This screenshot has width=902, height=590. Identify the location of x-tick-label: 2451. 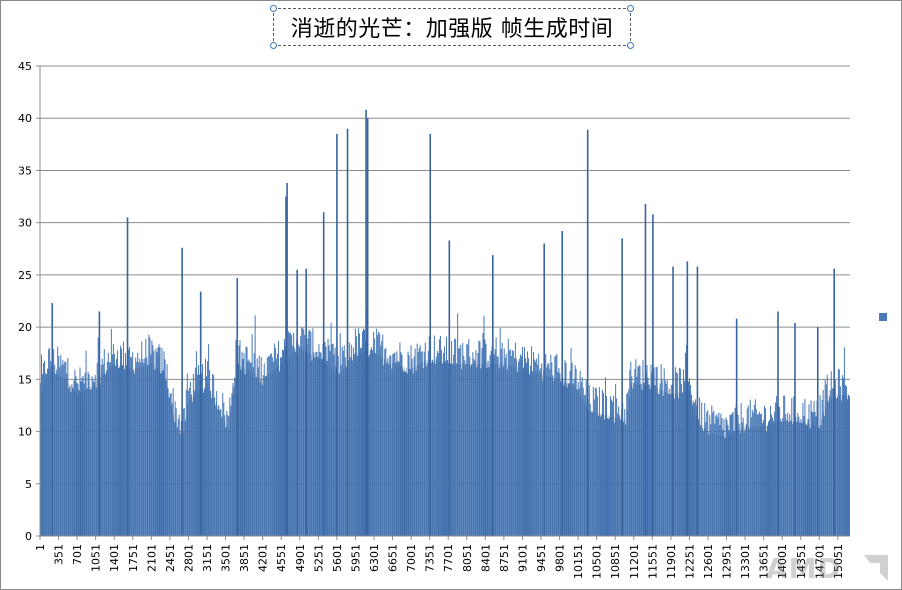
(170, 558).